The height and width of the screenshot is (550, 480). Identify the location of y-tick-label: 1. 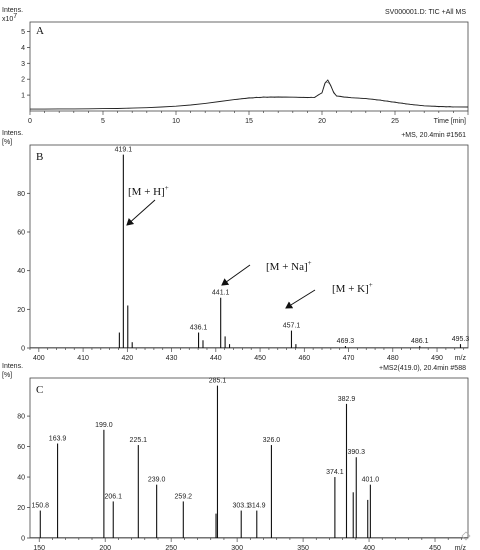
(23, 96).